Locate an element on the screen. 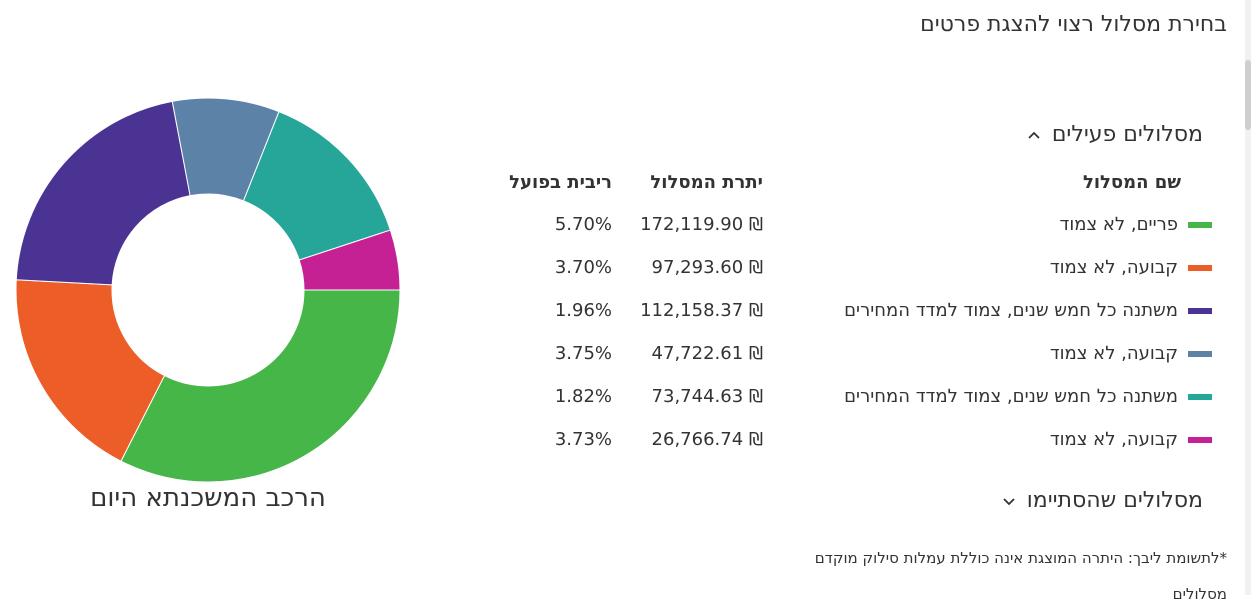 This screenshot has height=612, width=1251. route-name: פריים, לא צמוד is located at coordinates (1118, 224).